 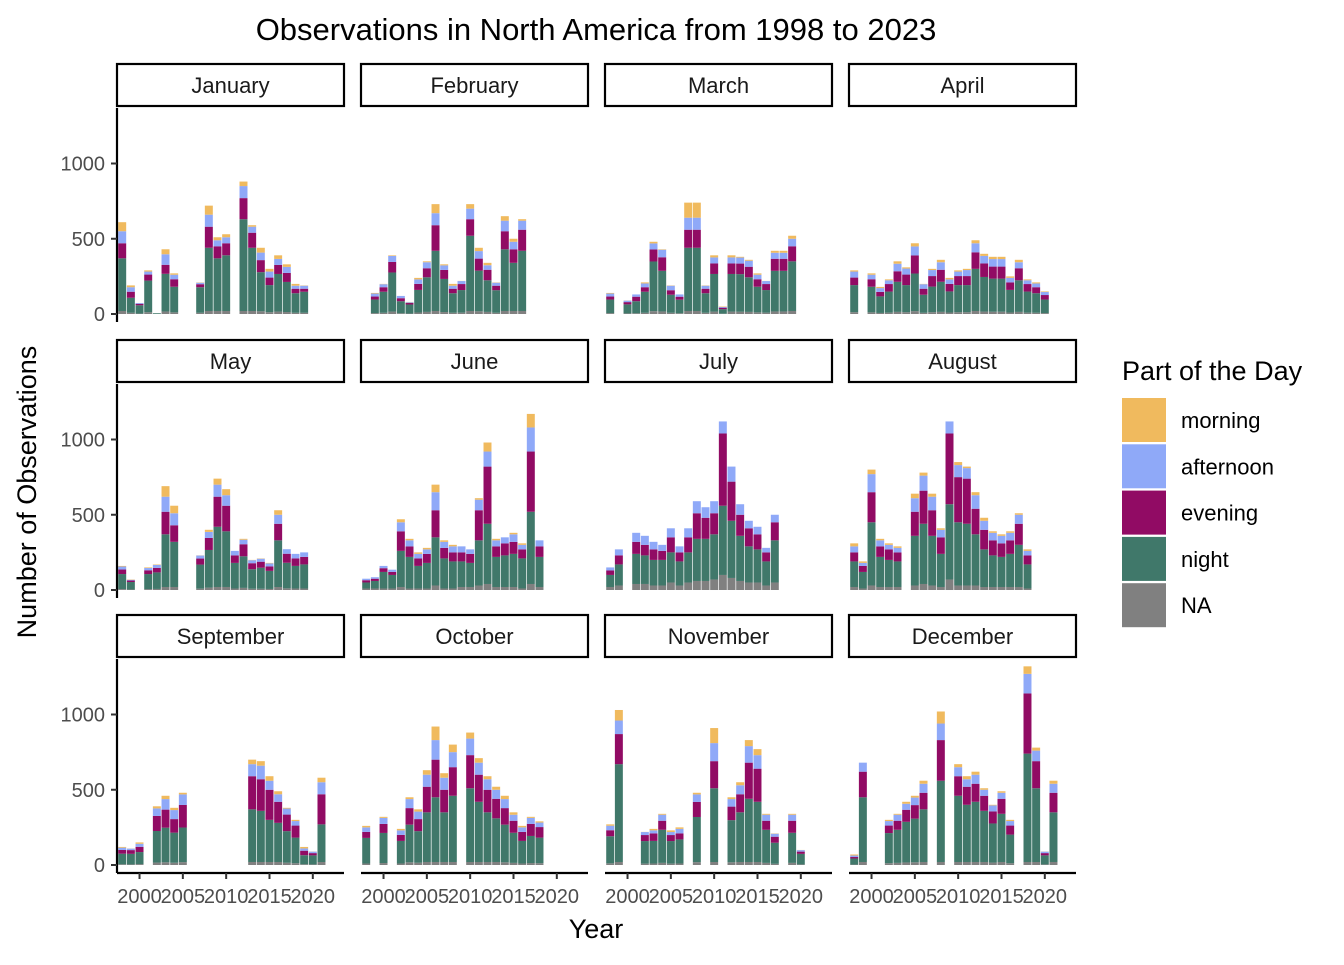 What do you see at coordinates (863, 829) in the screenshot?
I see `bar-night-1999` at bounding box center [863, 829].